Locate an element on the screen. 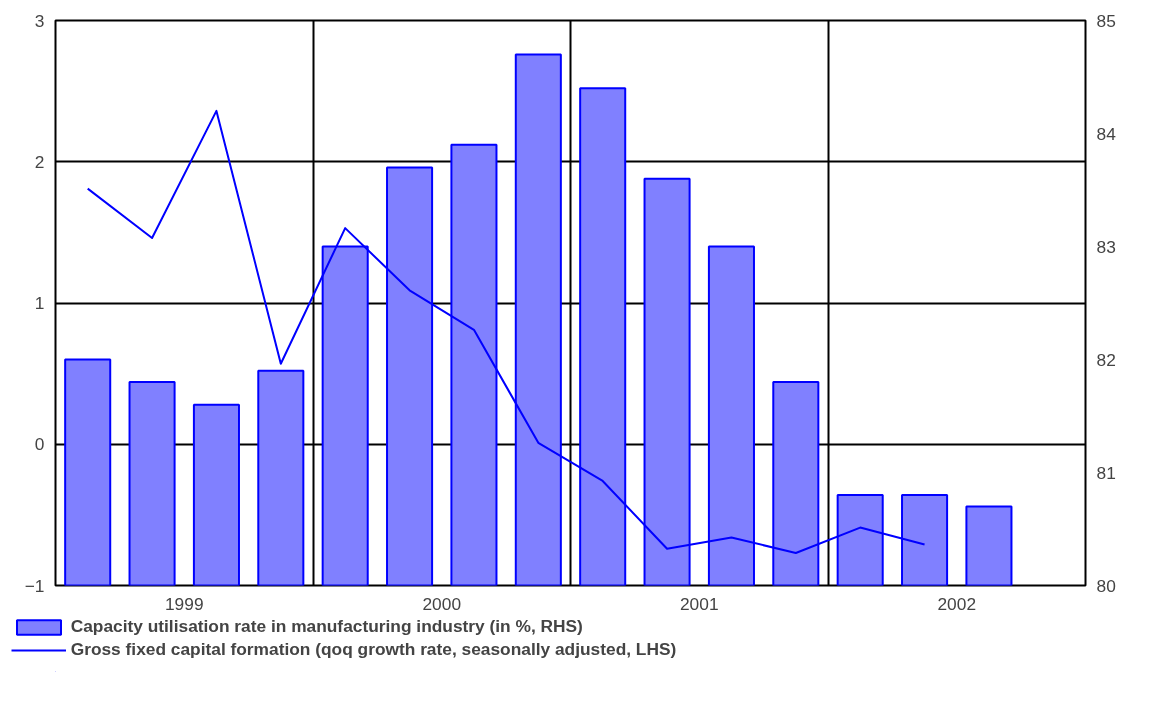 The image size is (1152, 704). y-tick-label: 3 is located at coordinates (39, 20).